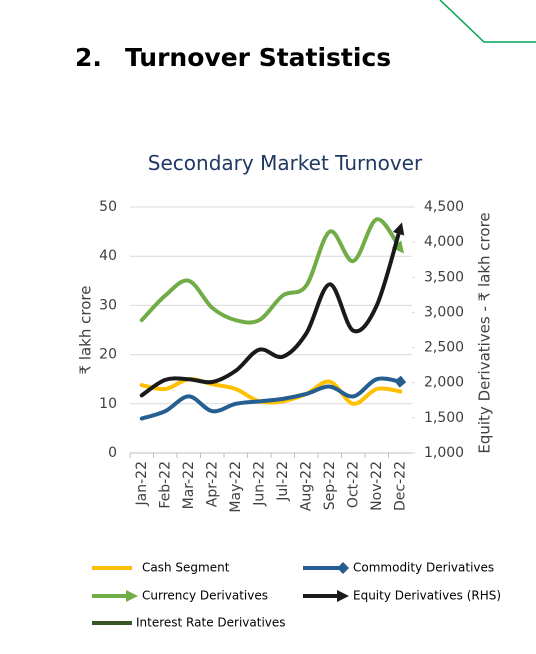  What do you see at coordinates (444, 207) in the screenshot?
I see `y2-tick-label: 4,500` at bounding box center [444, 207].